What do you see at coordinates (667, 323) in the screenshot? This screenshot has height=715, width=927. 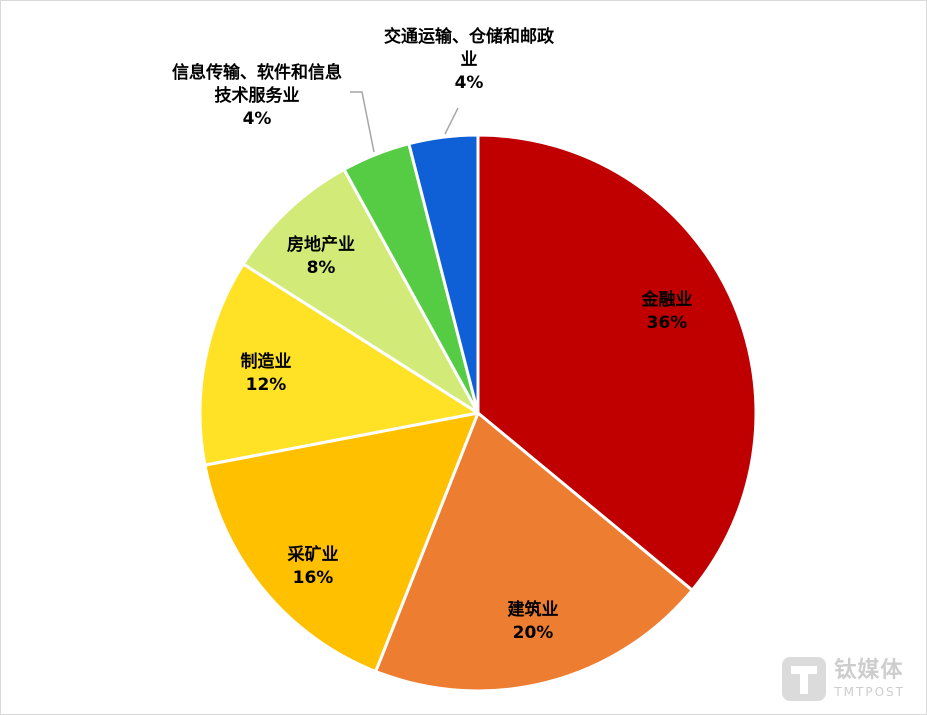 I see `slice-value-label-1: 36%` at bounding box center [667, 323].